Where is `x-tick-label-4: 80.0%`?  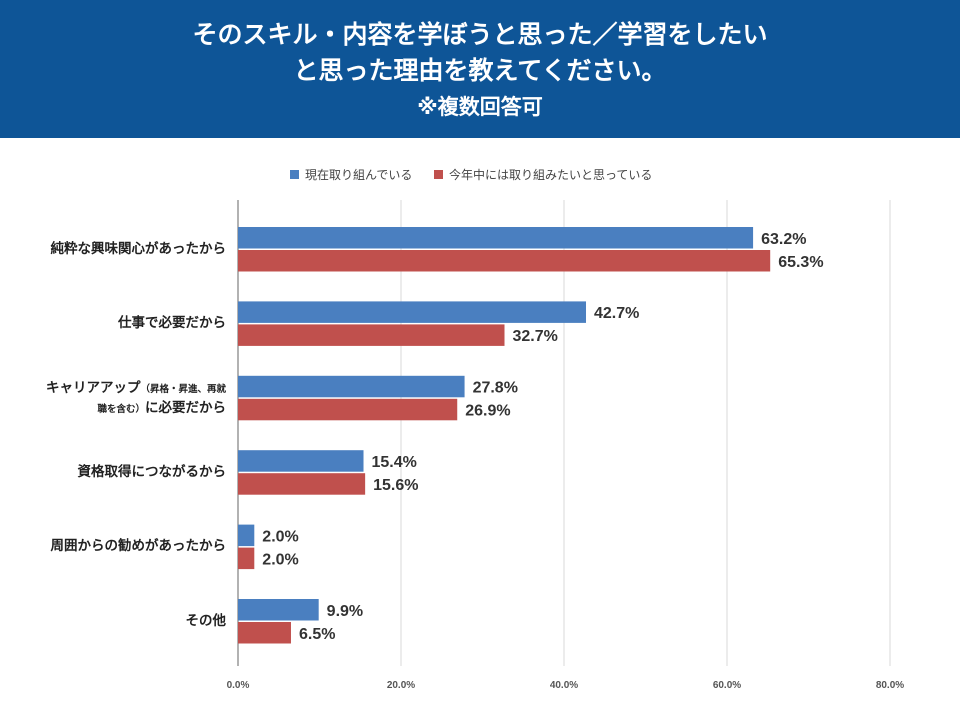 x-tick-label-4: 80.0% is located at coordinates (890, 685).